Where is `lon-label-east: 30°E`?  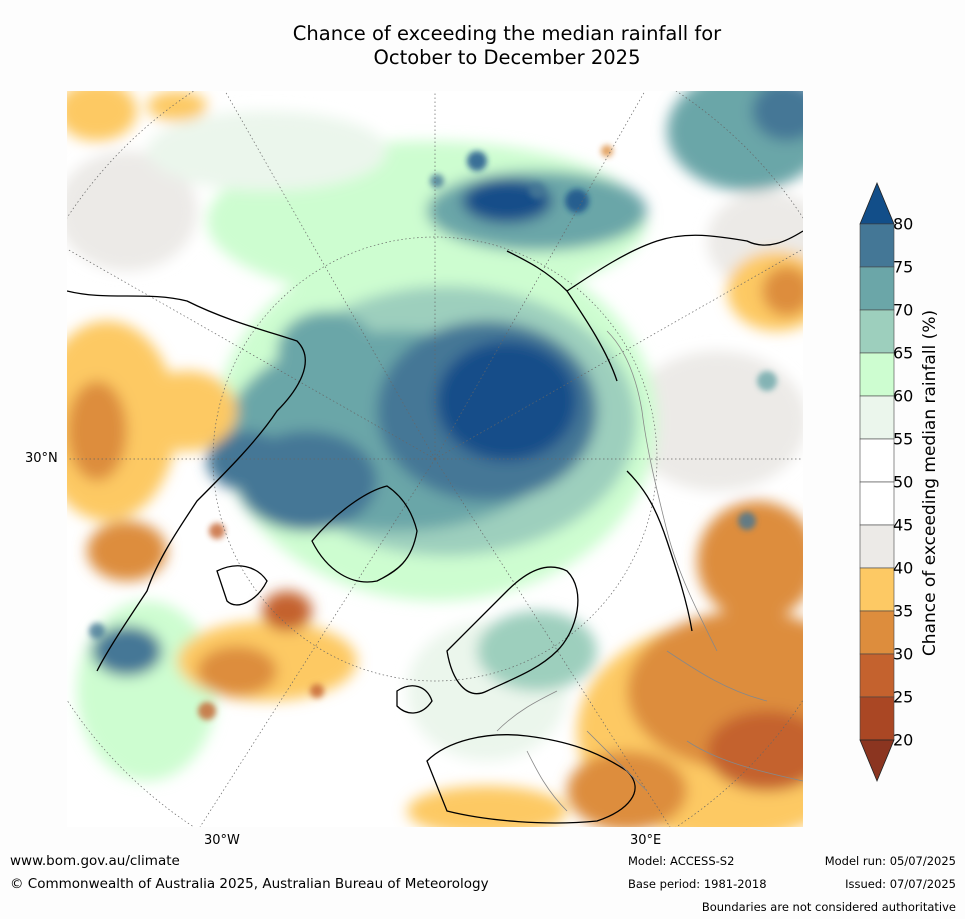 lon-label-east: 30°E is located at coordinates (646, 840).